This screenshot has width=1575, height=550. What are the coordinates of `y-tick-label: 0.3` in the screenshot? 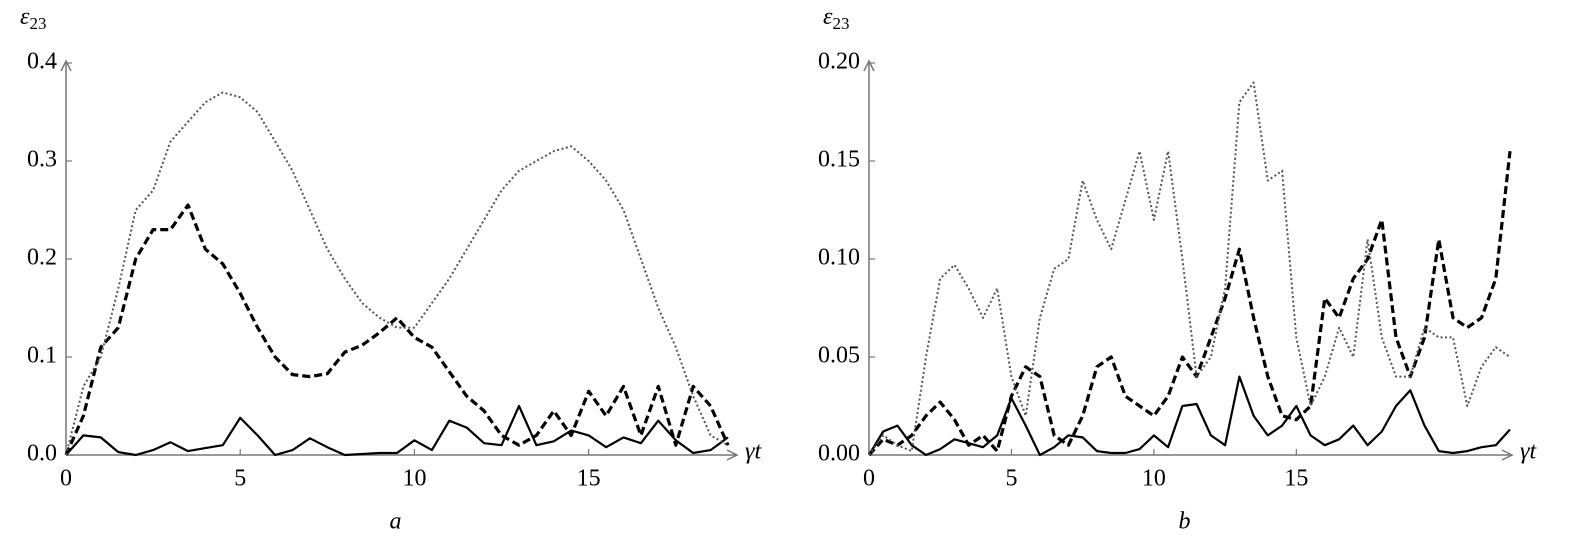 It's located at (42, 160).